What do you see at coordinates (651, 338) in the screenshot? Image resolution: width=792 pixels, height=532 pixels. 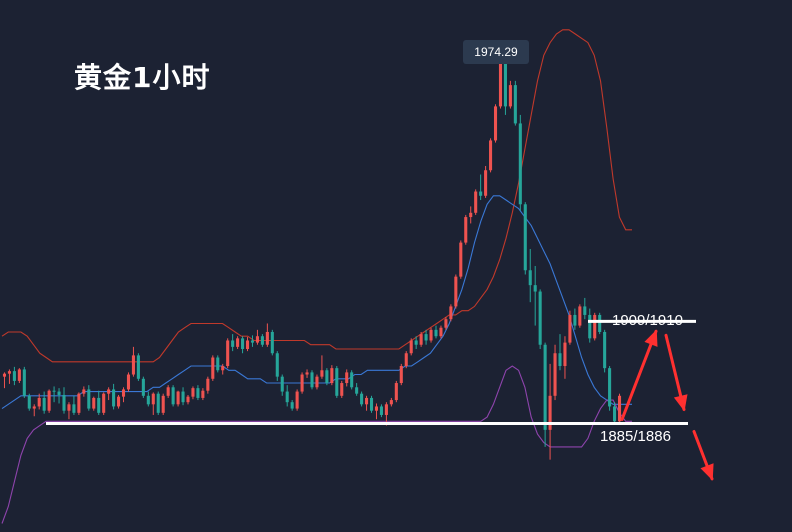 I see `up-arrow-head` at bounding box center [651, 338].